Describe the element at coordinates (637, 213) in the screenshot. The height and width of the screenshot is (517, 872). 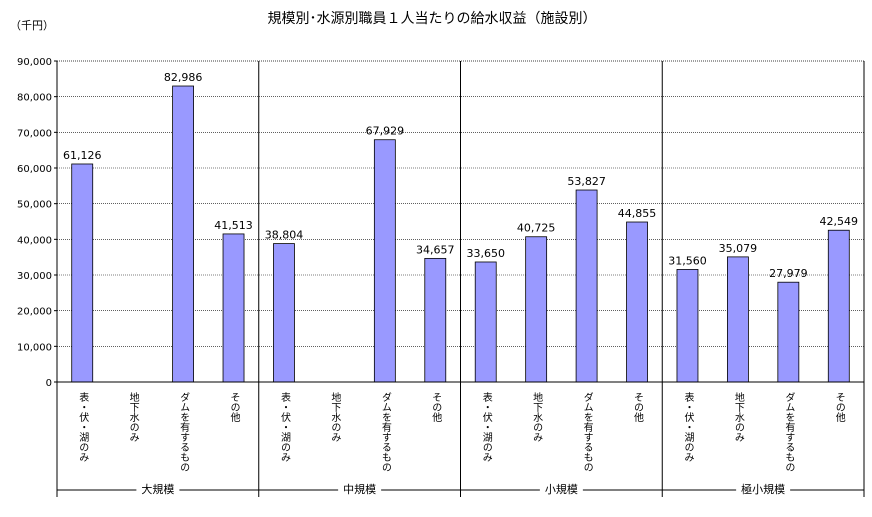
I see `data-label: 44,855` at that location.